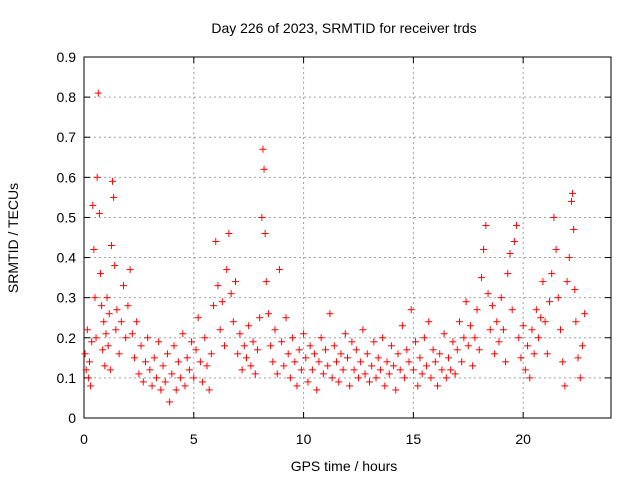  I want to click on y-tick-label: 0.5, so click(67, 217).